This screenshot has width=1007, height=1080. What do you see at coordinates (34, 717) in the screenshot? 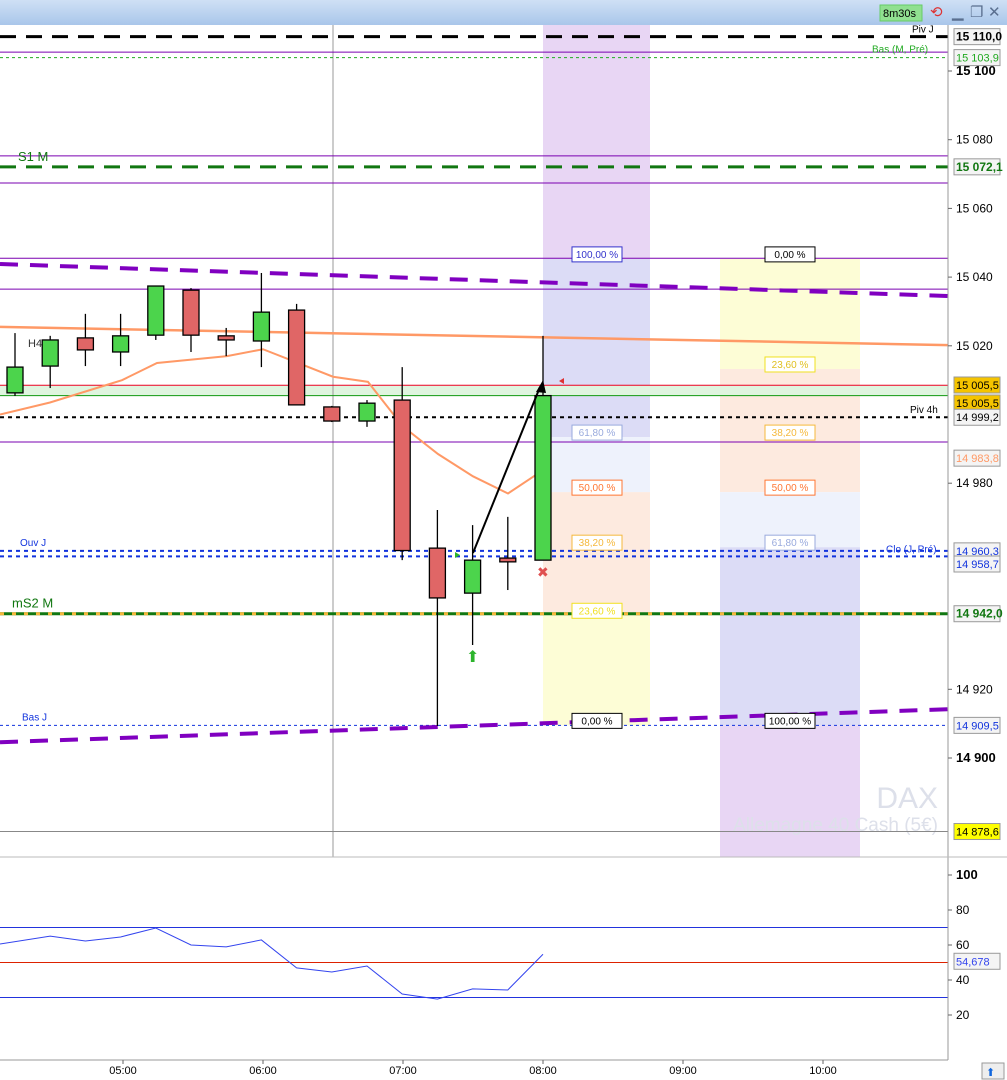
I see `level-label: Bas J` at bounding box center [34, 717].